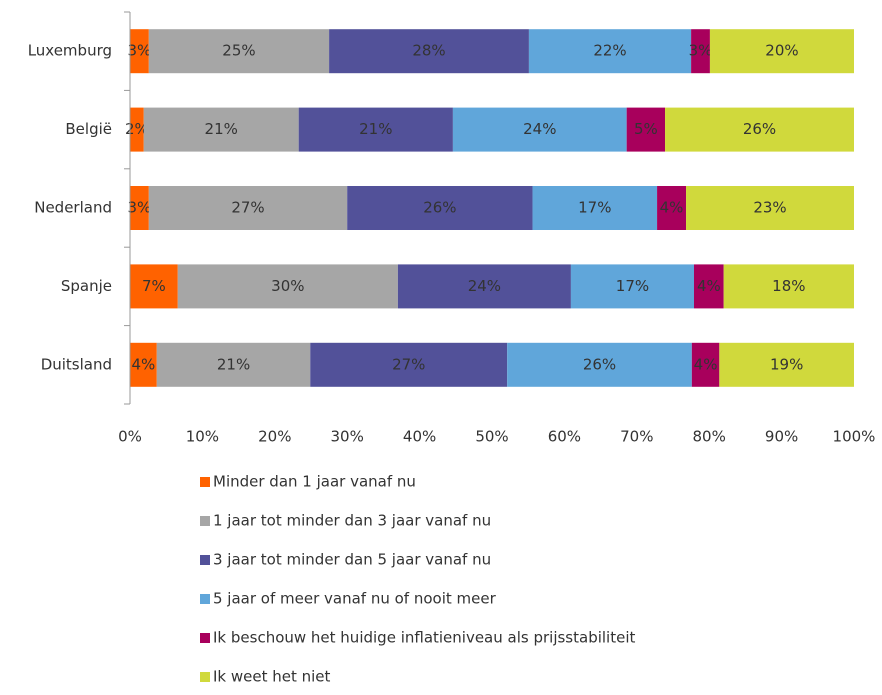  I want to click on x-tick-label: 50%, so click(491, 437).